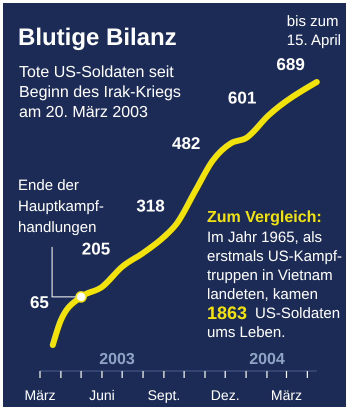 This screenshot has height=412, width=349. Describe the element at coordinates (290, 64) in the screenshot. I see `data-label: 689` at that location.